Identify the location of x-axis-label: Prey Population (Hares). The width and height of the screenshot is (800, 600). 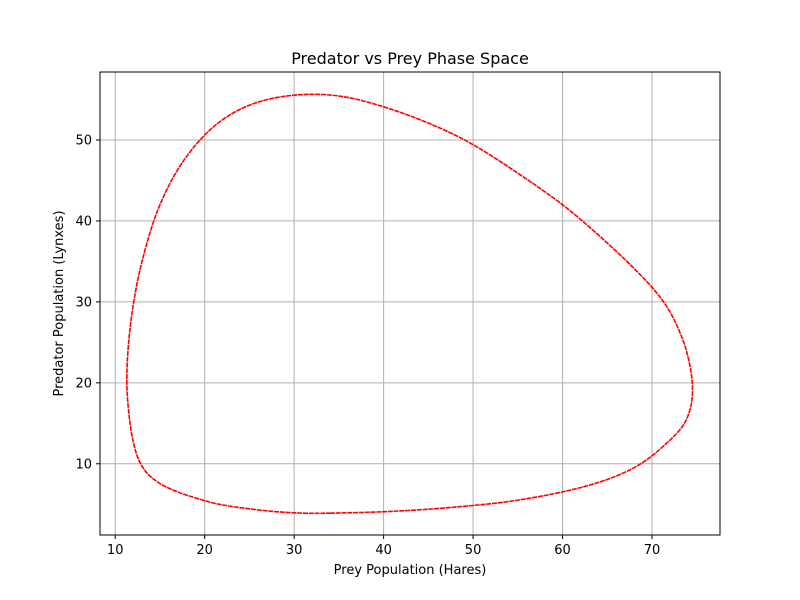
(410, 570).